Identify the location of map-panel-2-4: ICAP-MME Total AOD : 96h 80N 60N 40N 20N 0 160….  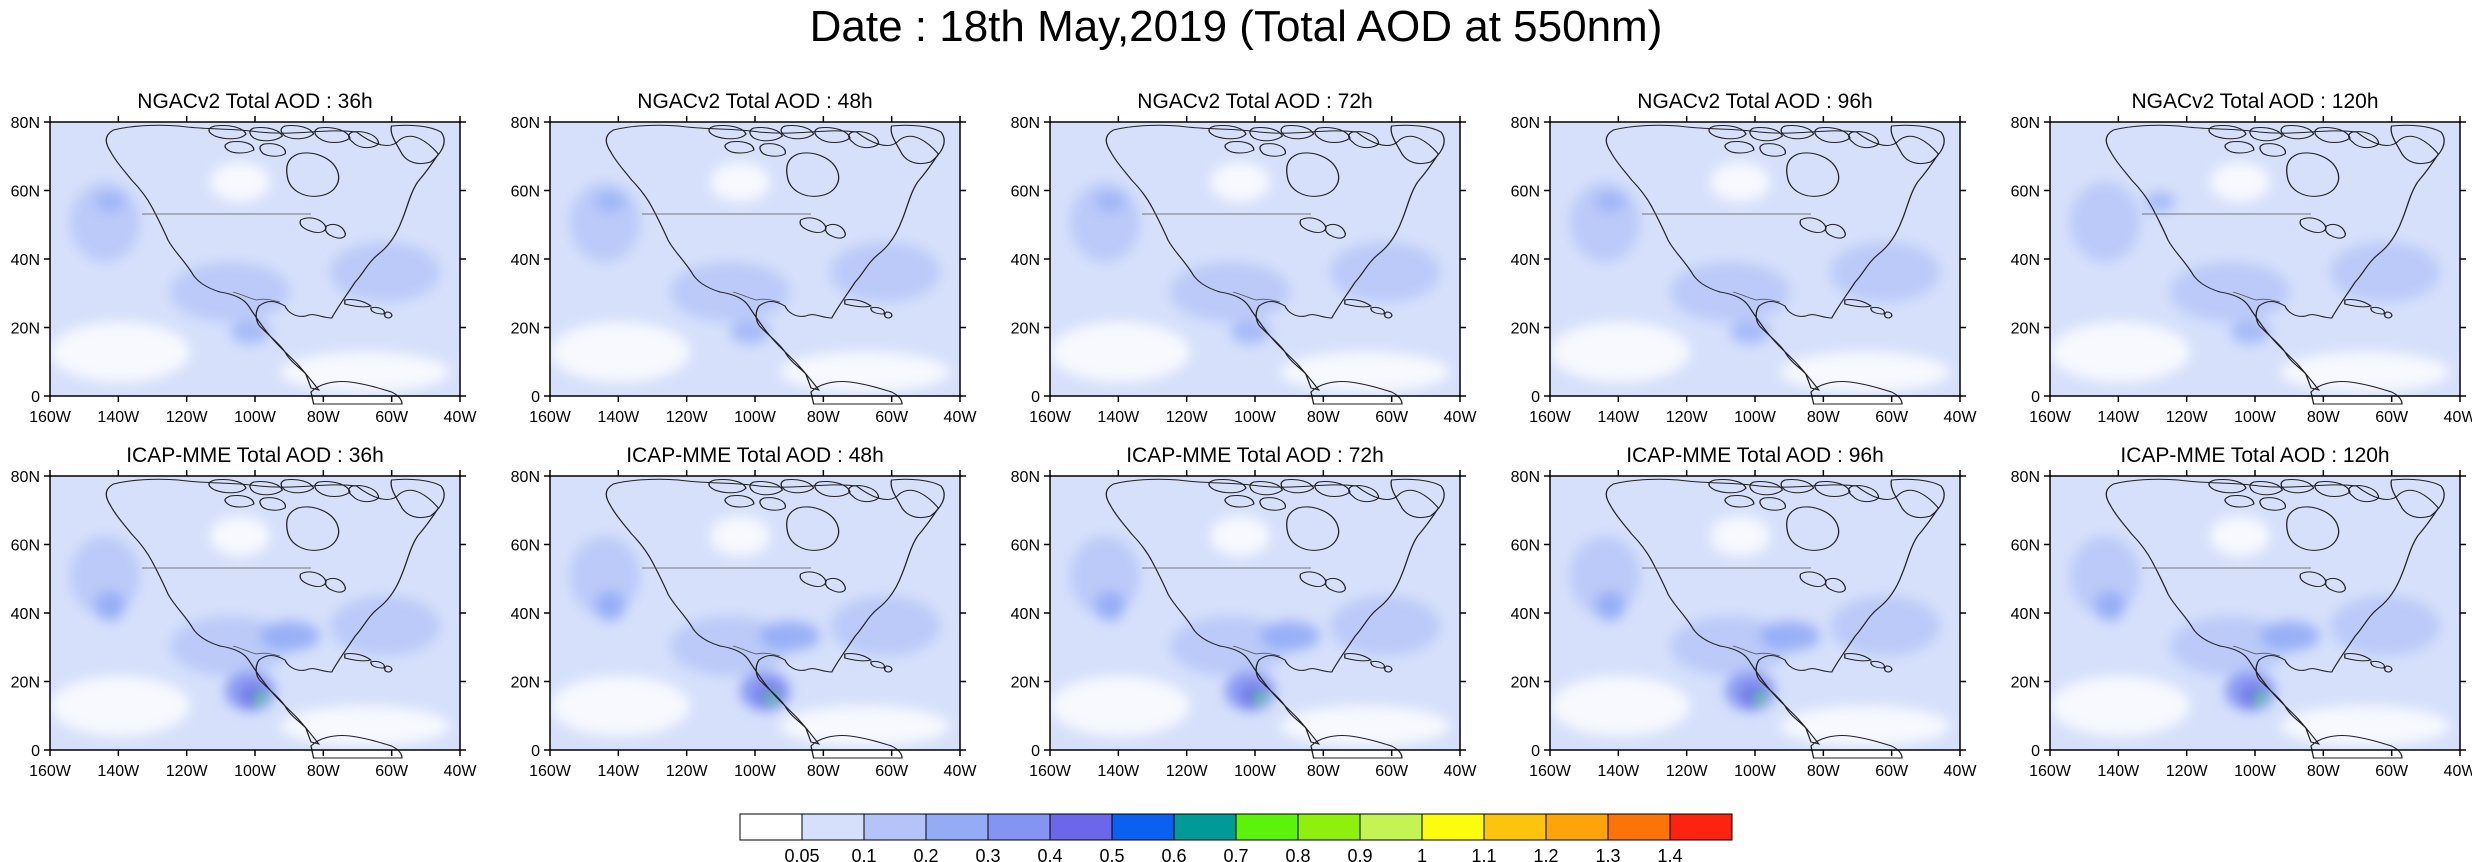
(1744, 612).